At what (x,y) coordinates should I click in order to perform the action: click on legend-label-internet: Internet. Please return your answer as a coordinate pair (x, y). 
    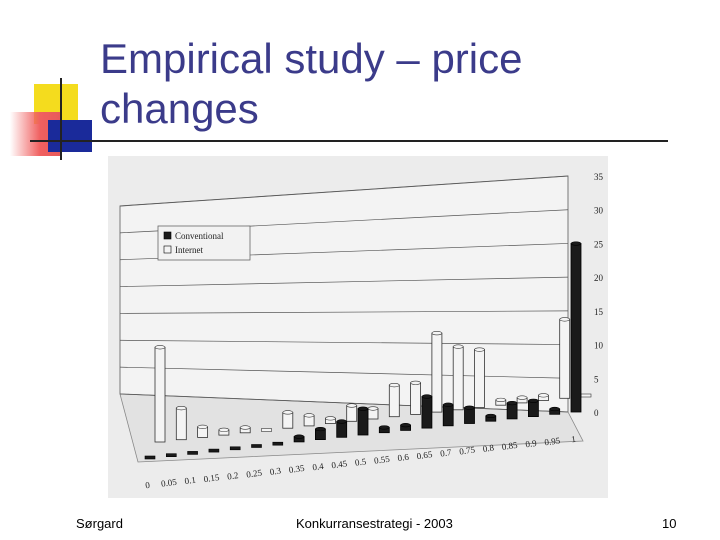
    Looking at the image, I should click on (189, 250).